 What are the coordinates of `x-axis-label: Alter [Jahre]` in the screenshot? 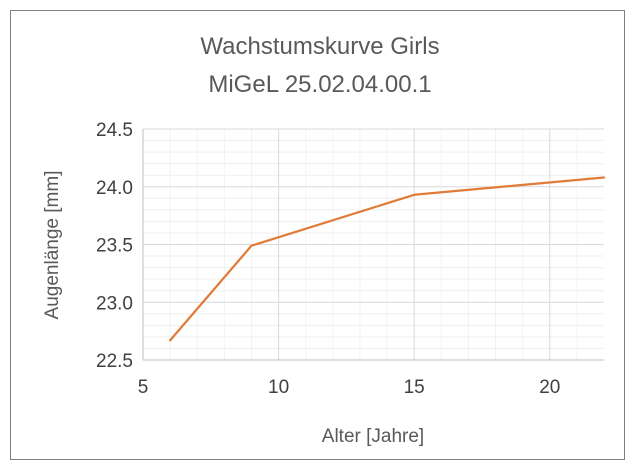 It's located at (373, 436).